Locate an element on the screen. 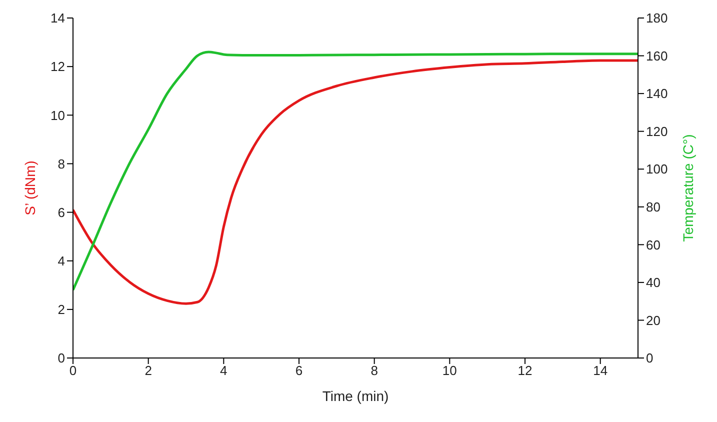 Image resolution: width=717 pixels, height=422 pixels. y-tick-label: 14 is located at coordinates (57, 18).